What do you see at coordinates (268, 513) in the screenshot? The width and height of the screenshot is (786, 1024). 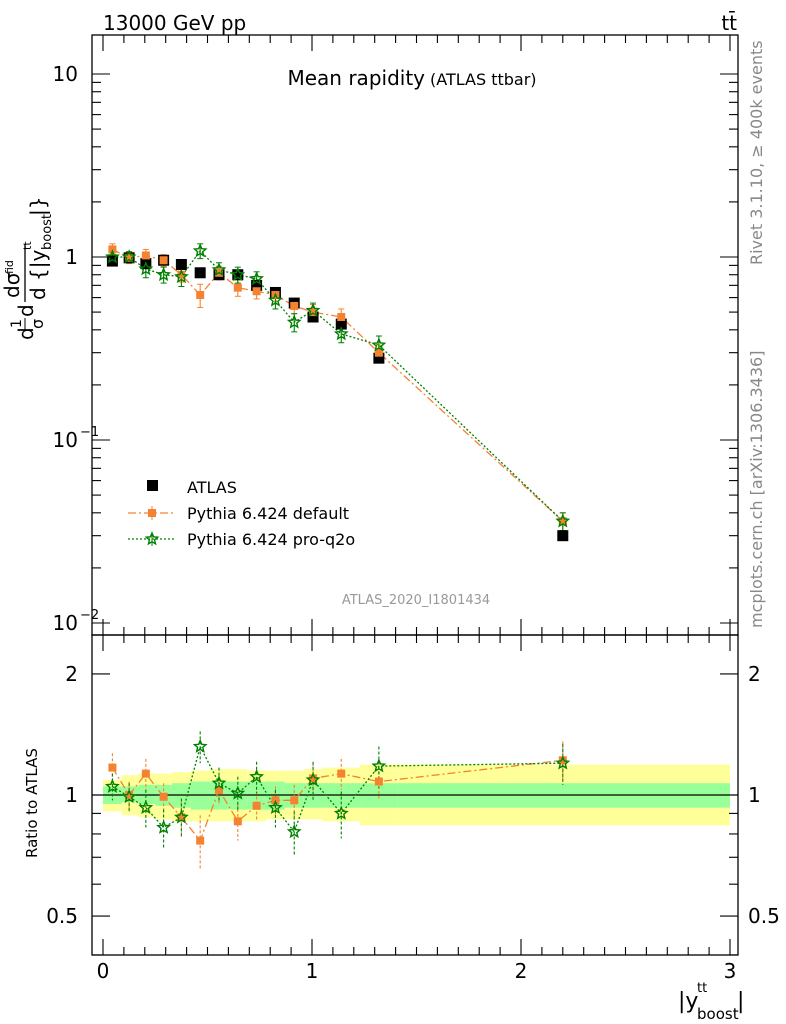 I see `legend-label-pythia-default: Pythia 6.424 default` at bounding box center [268, 513].